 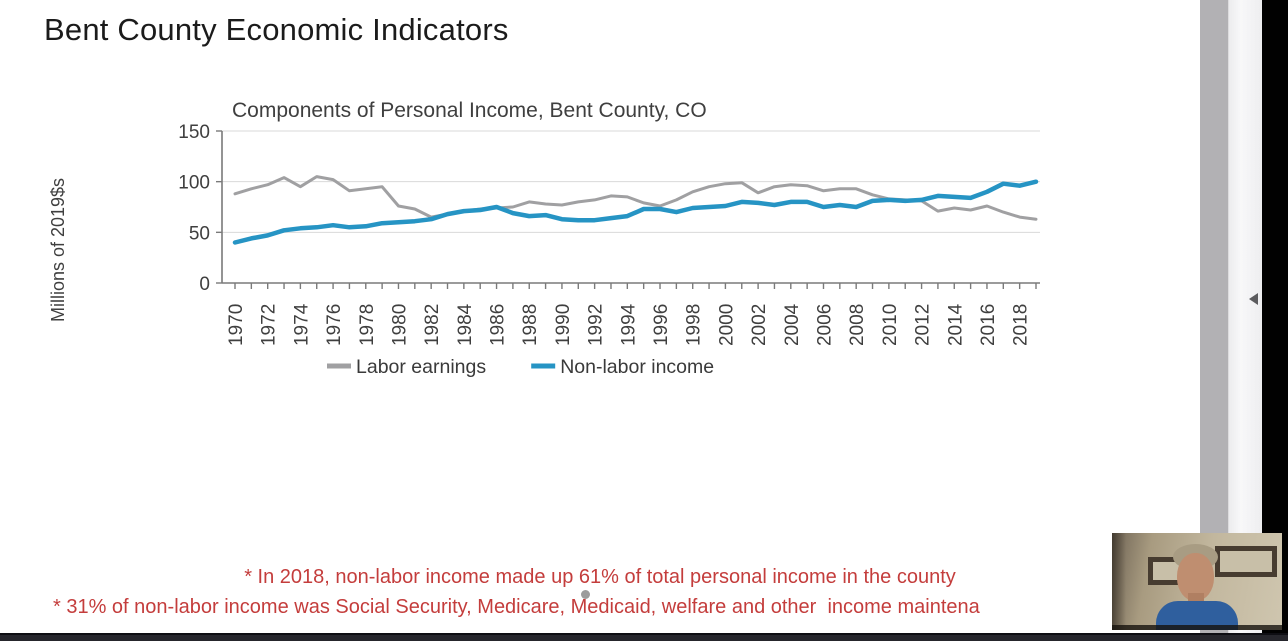 I want to click on x-tick-label: 1976, so click(x=334, y=325).